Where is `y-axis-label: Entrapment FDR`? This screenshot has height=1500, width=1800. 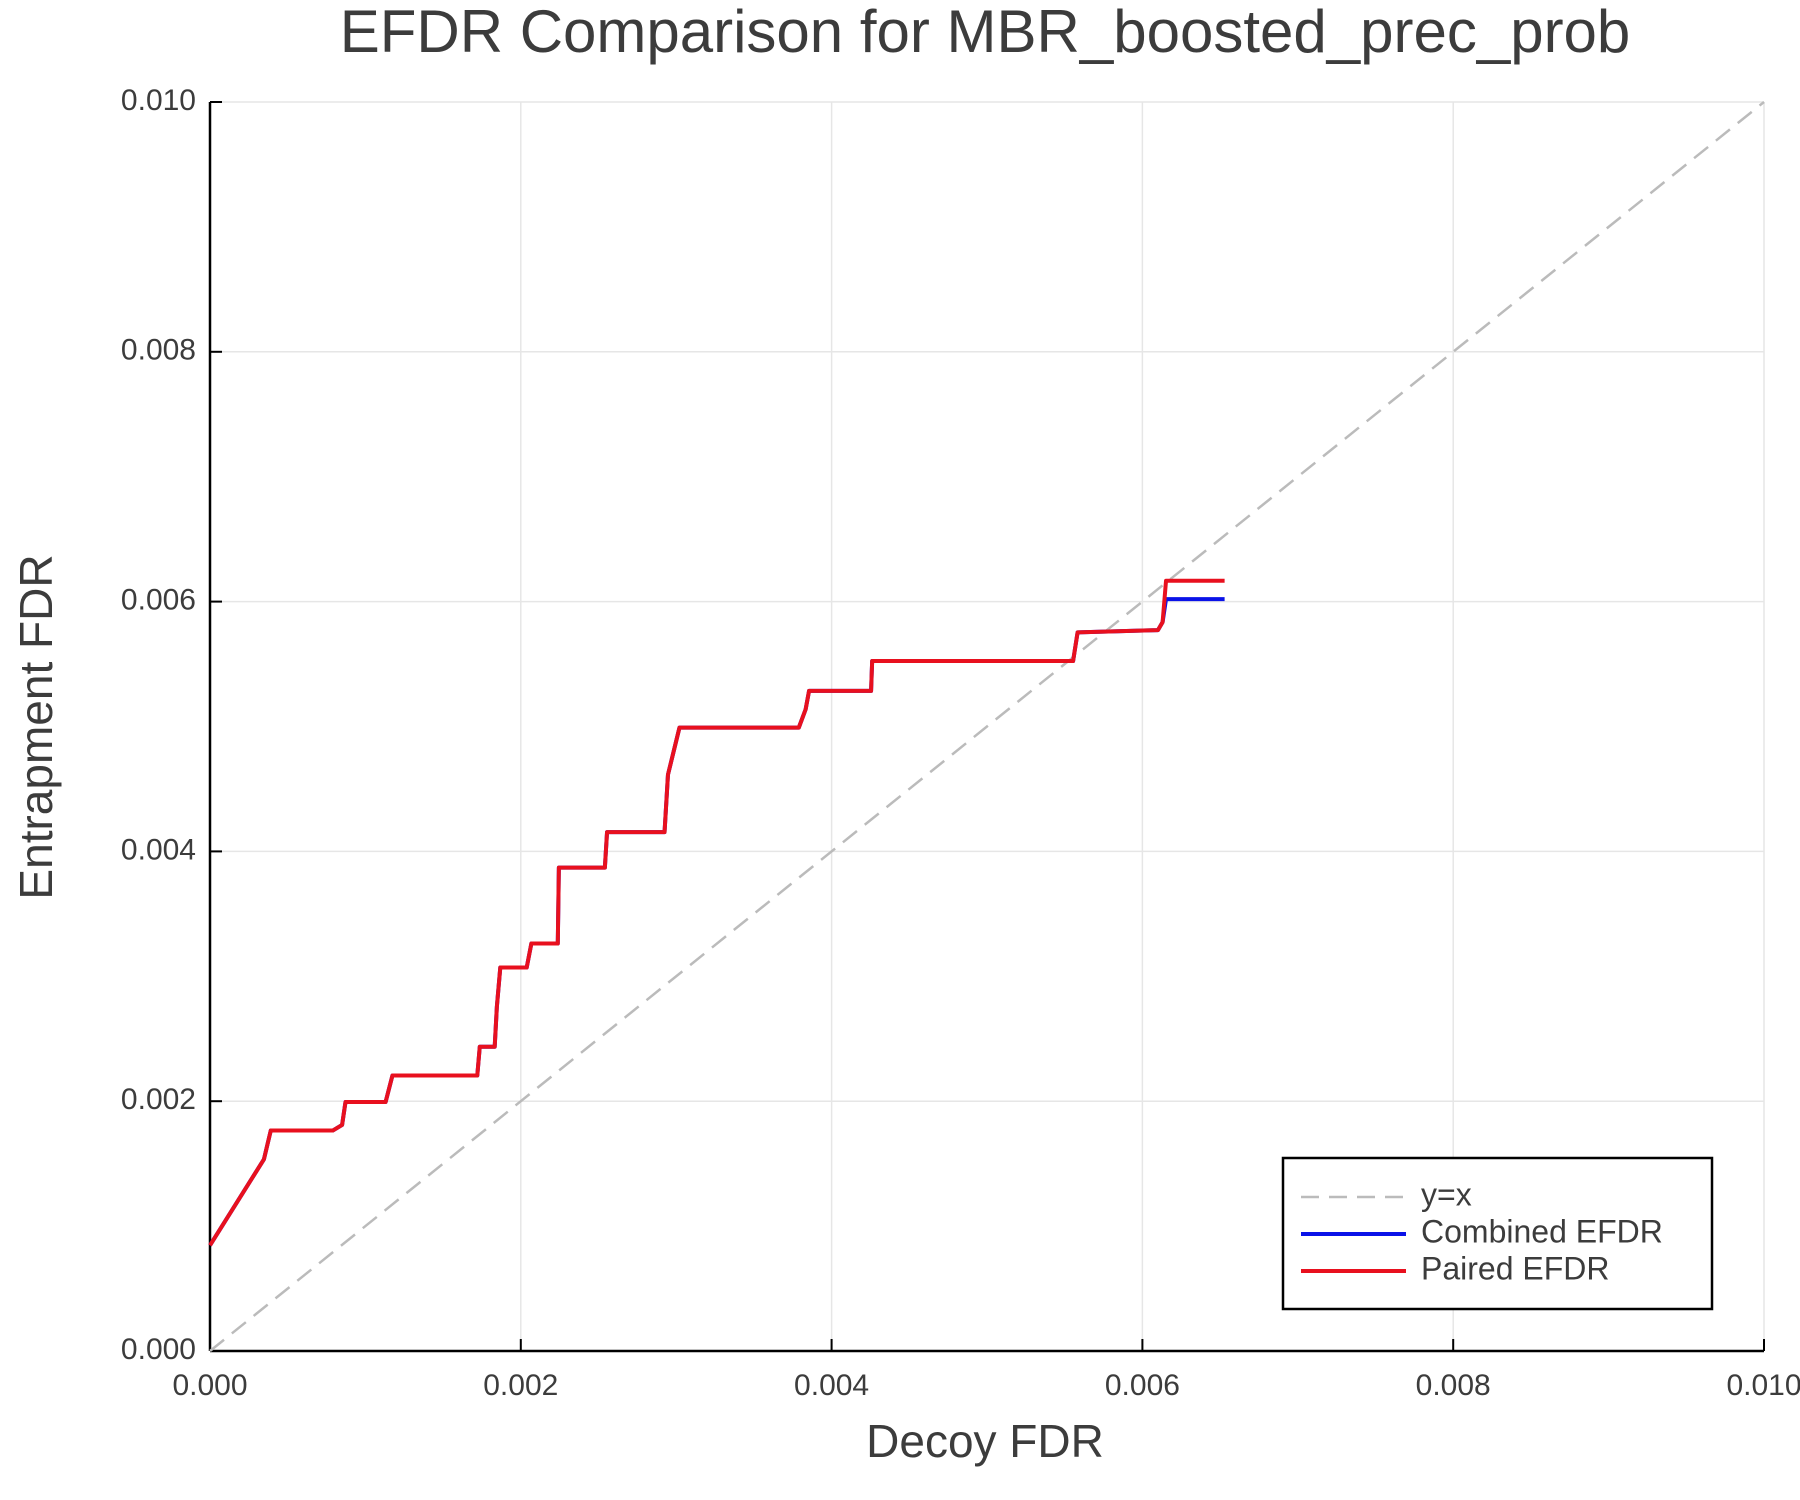
y-axis-label: Entrapment FDR is located at coordinates (36, 726).